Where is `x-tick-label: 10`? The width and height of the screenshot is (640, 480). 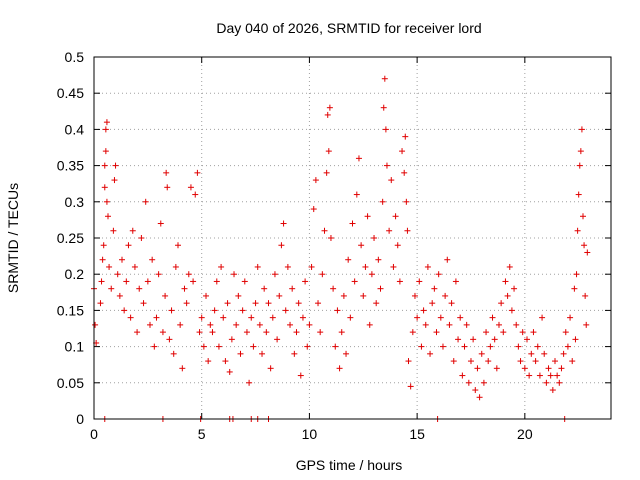
x-tick-label: 10 is located at coordinates (310, 434).